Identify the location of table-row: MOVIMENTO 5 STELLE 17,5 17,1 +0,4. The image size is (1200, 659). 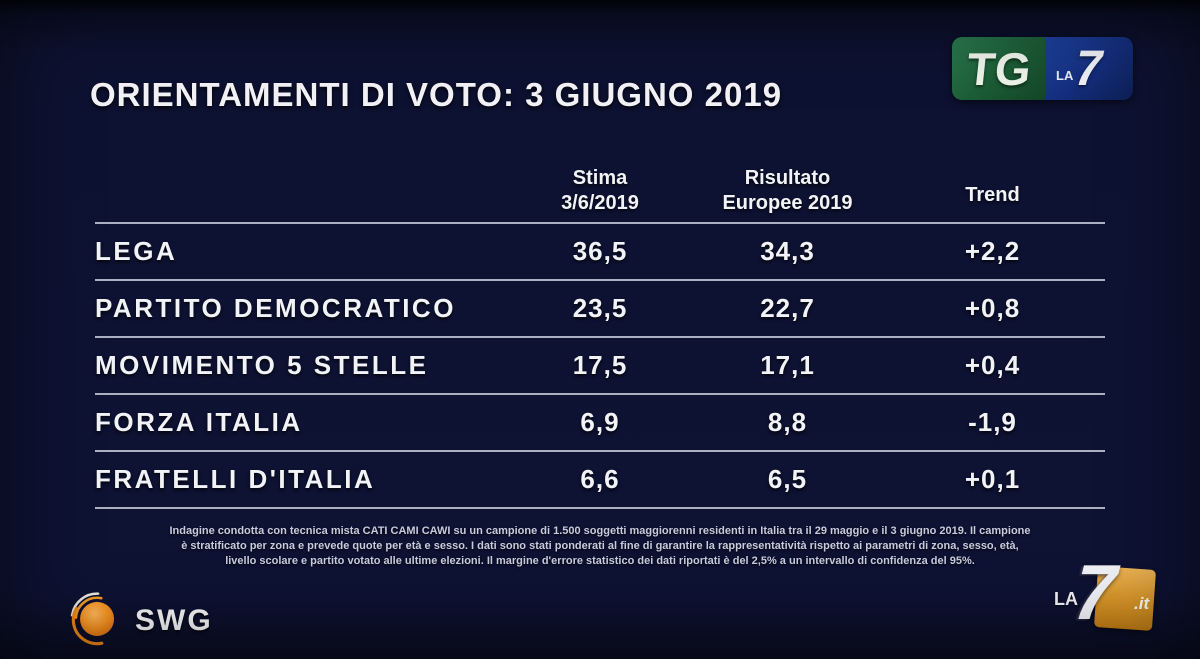
(600, 364).